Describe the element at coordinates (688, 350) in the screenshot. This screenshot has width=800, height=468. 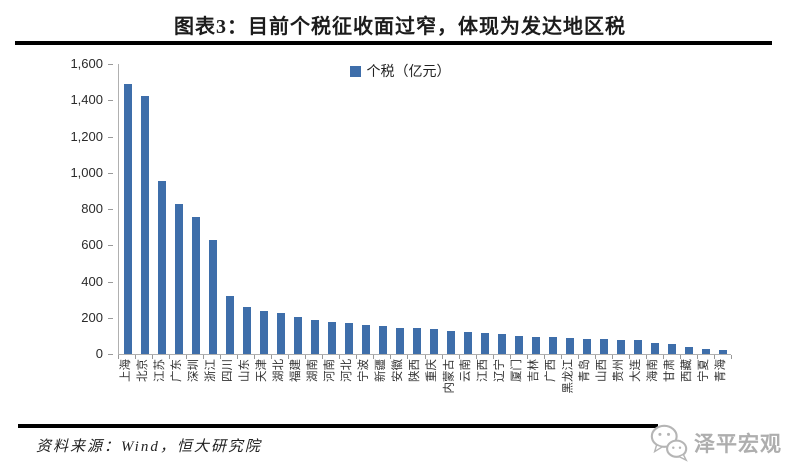
I see `bar-西藏` at that location.